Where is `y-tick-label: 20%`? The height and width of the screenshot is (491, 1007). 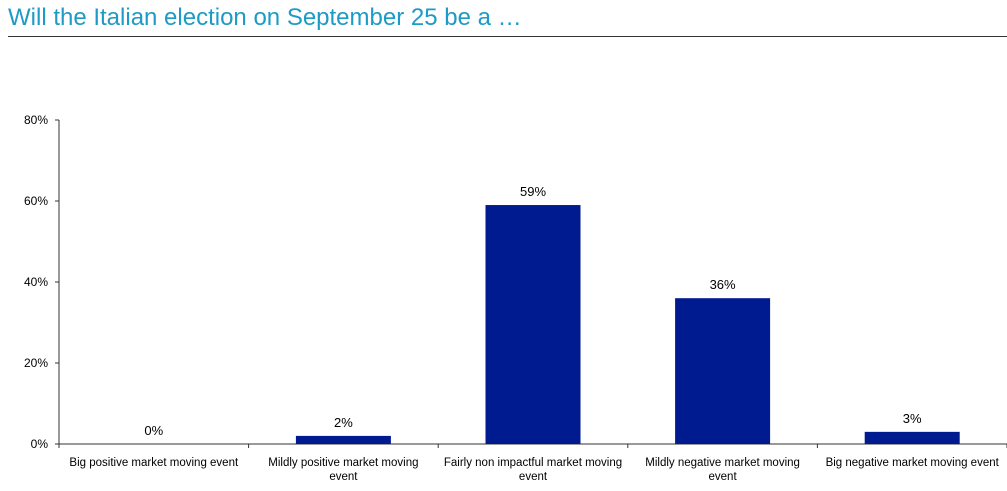
y-tick-label: 20% is located at coordinates (36, 363).